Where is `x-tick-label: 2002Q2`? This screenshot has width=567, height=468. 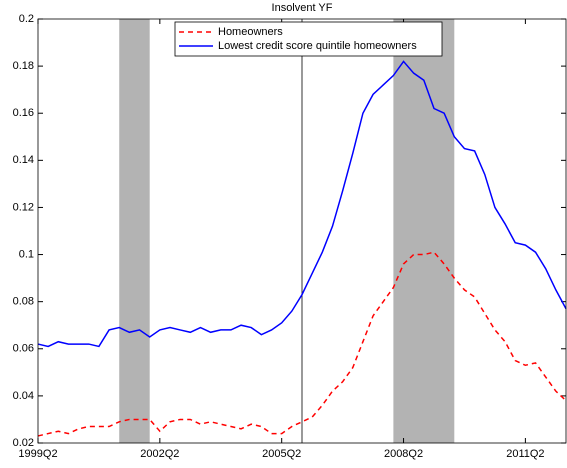 x-tick-label: 2002Q2 is located at coordinates (159, 454).